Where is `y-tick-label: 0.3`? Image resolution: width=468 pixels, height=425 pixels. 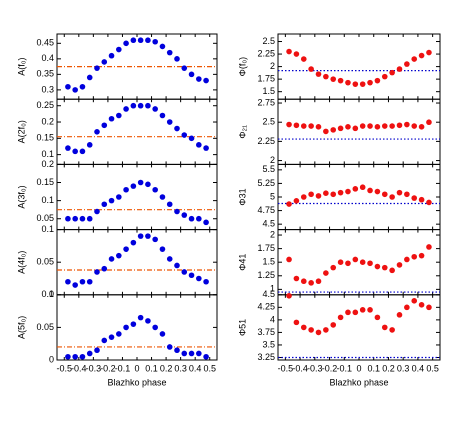
y-tick-label: 0.3 is located at coordinates (47, 89).